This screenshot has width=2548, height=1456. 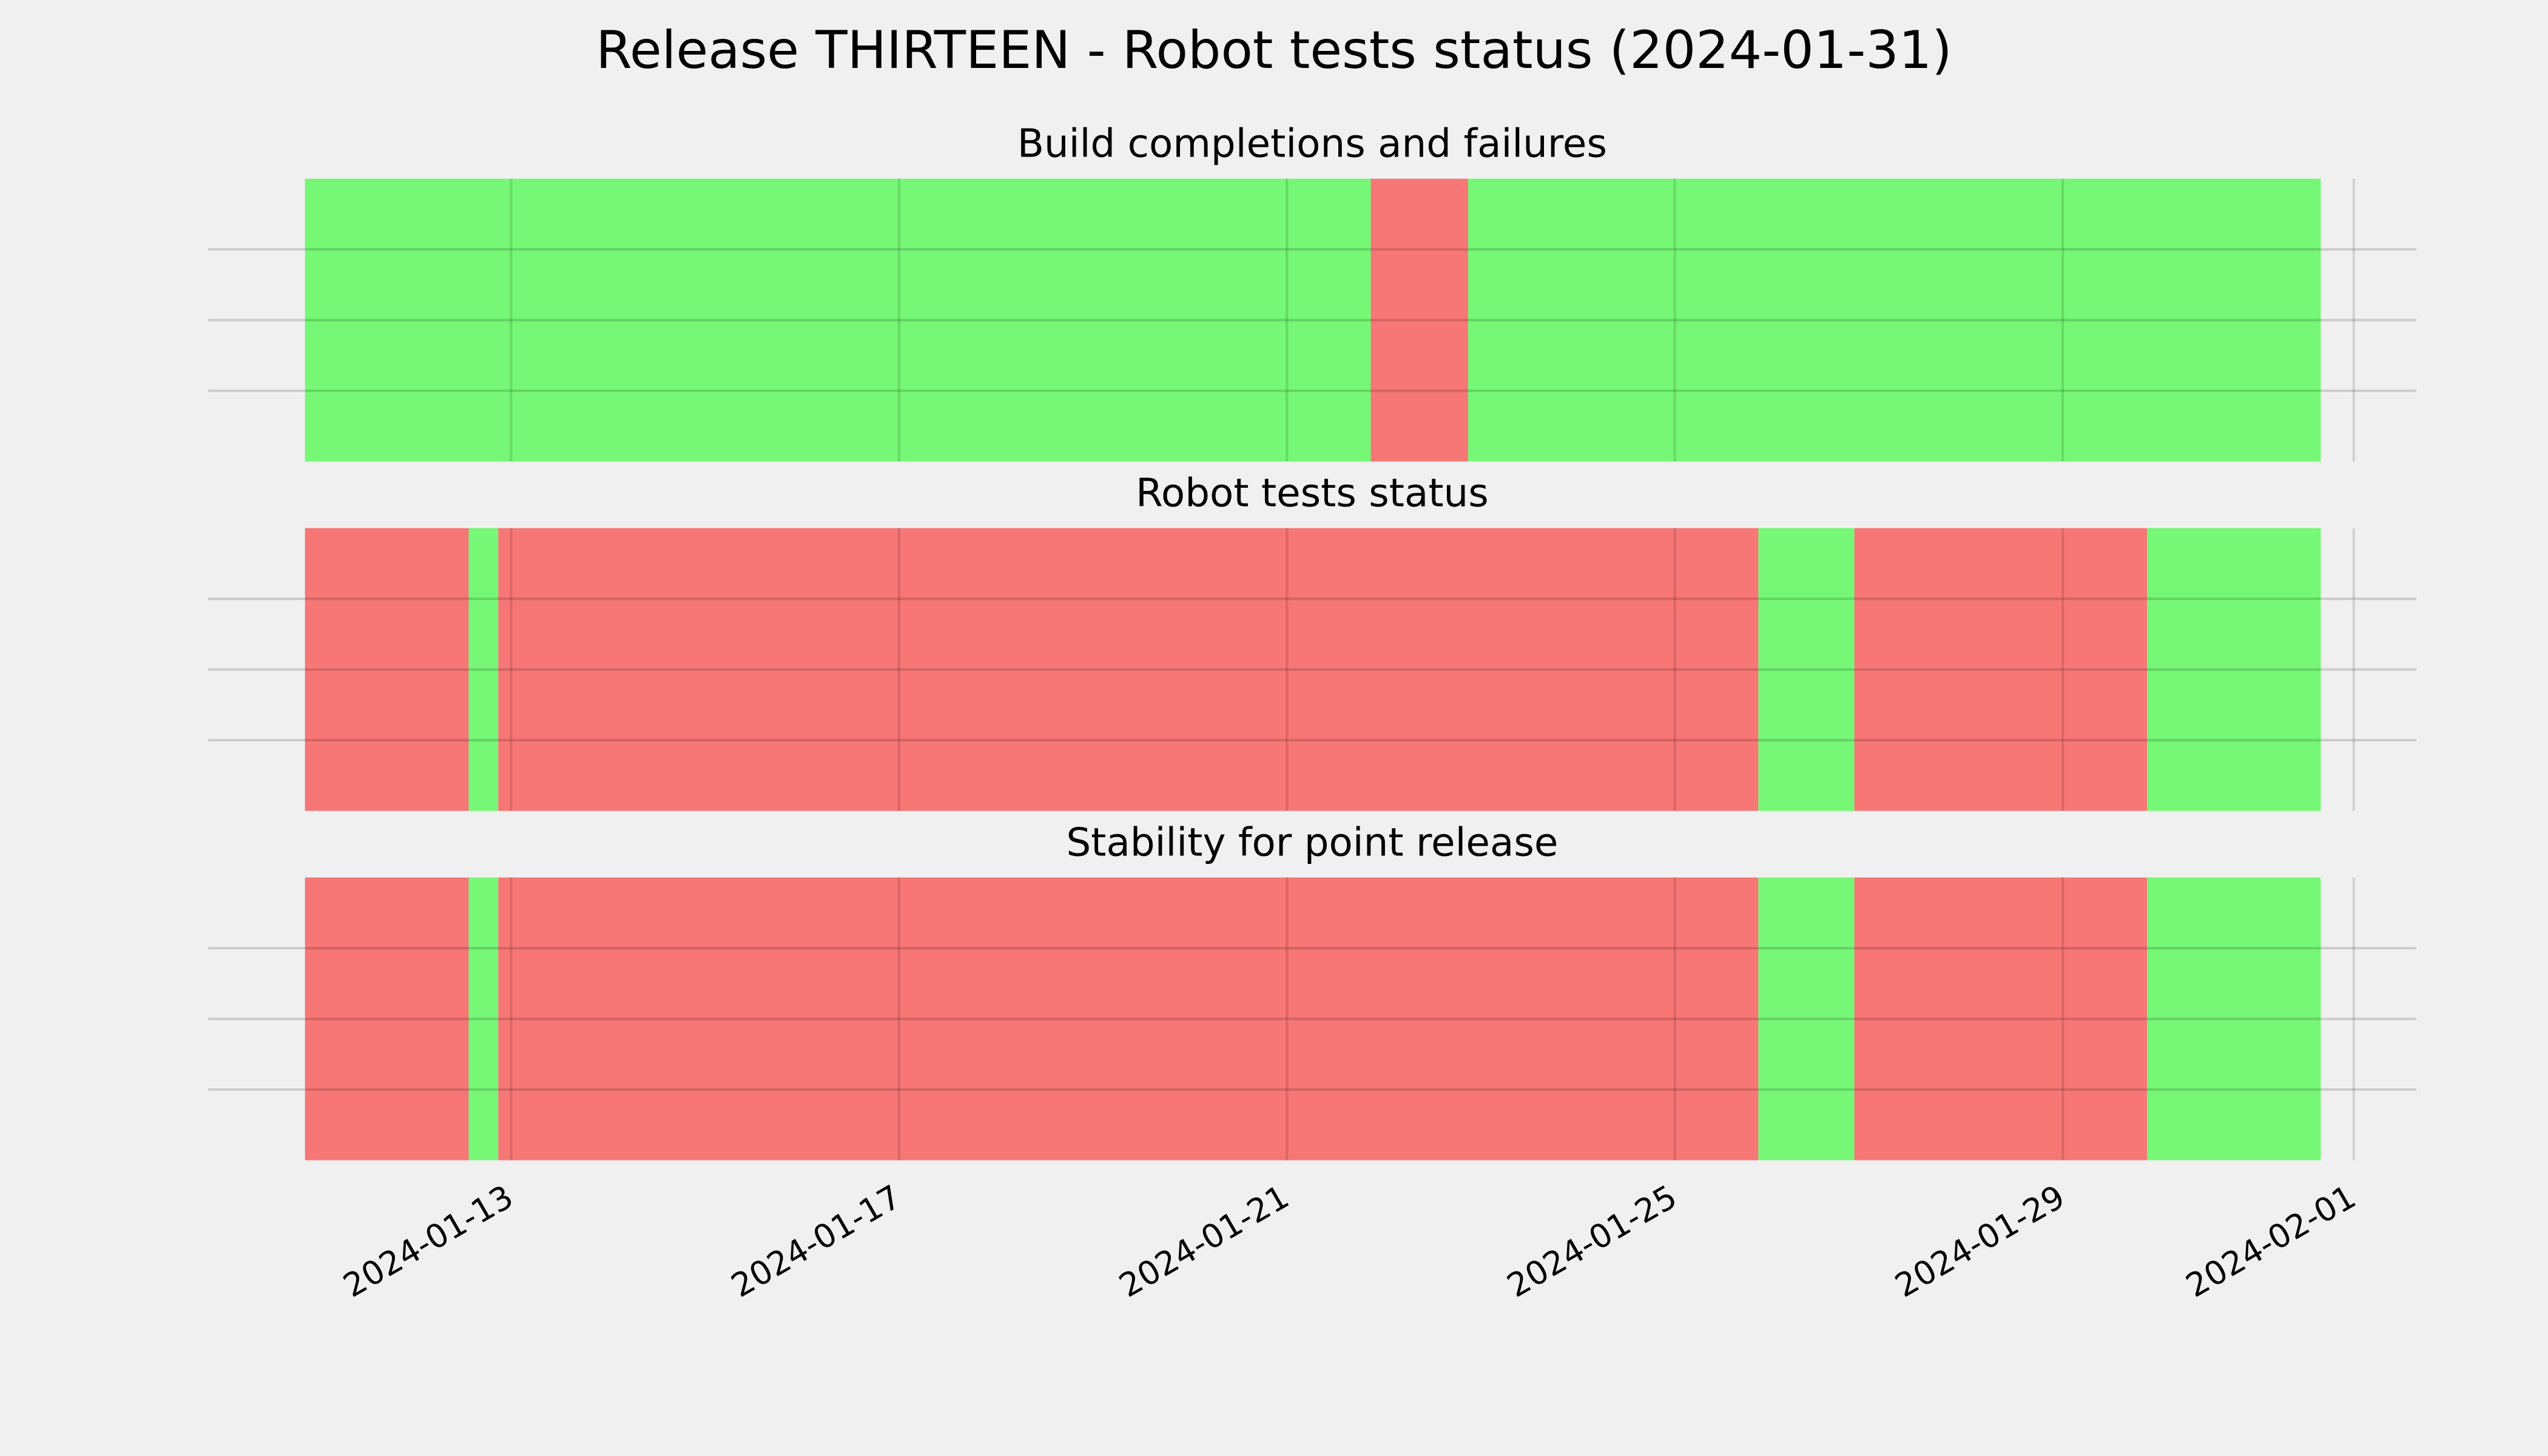 I want to click on panel-title: Build completions and failures, so click(x=1312, y=144).